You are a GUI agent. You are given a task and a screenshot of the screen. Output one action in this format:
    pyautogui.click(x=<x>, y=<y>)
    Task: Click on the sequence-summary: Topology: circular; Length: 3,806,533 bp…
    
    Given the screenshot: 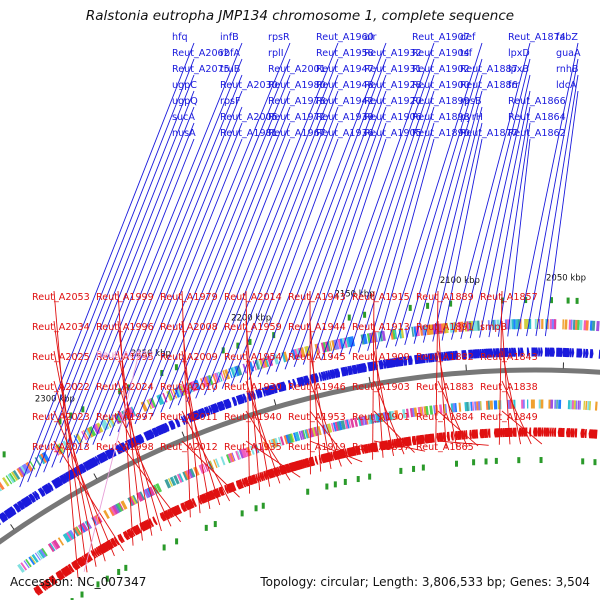 What is the action you would take?
    pyautogui.click(x=425, y=582)
    